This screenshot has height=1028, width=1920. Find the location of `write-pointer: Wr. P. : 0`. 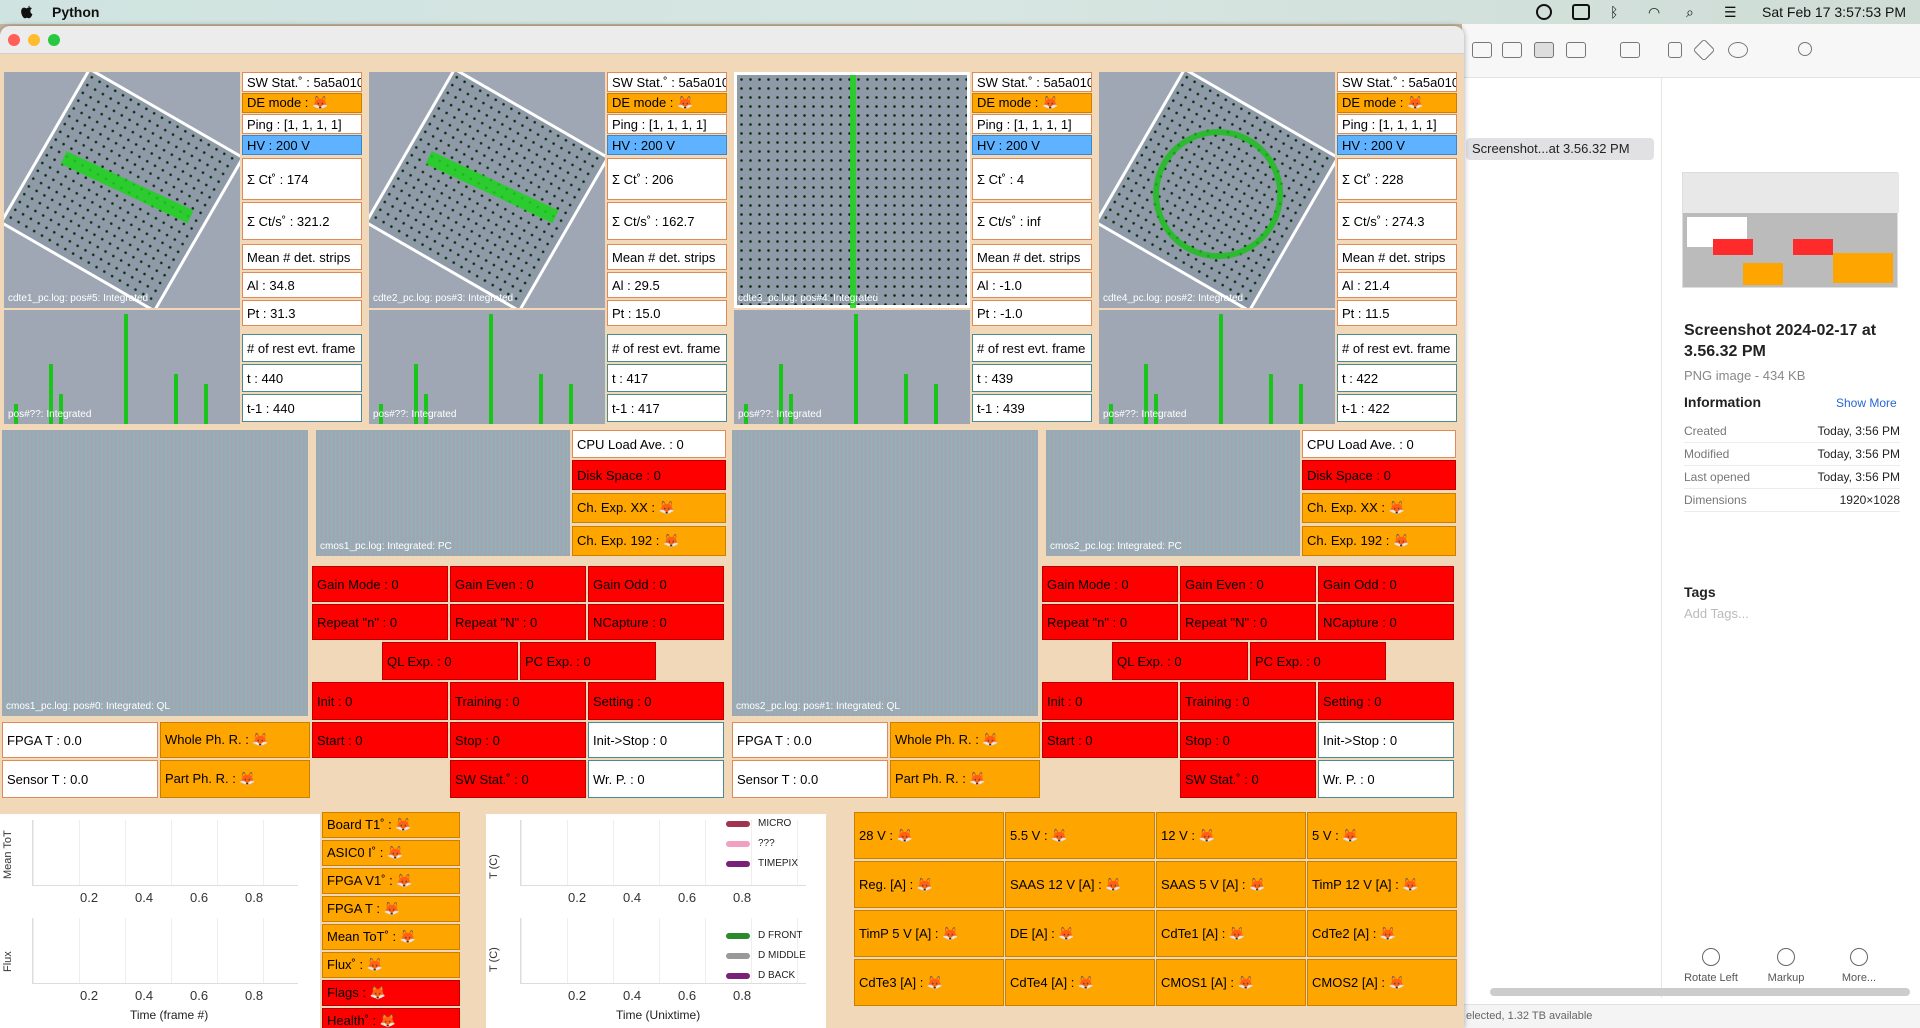

write-pointer: Wr. P. : 0 is located at coordinates (656, 779).